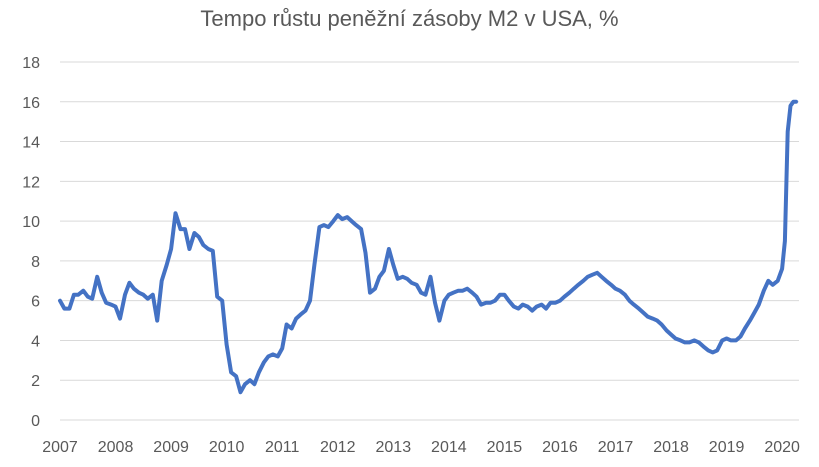  I want to click on x-tick-label: 2016, so click(560, 447).